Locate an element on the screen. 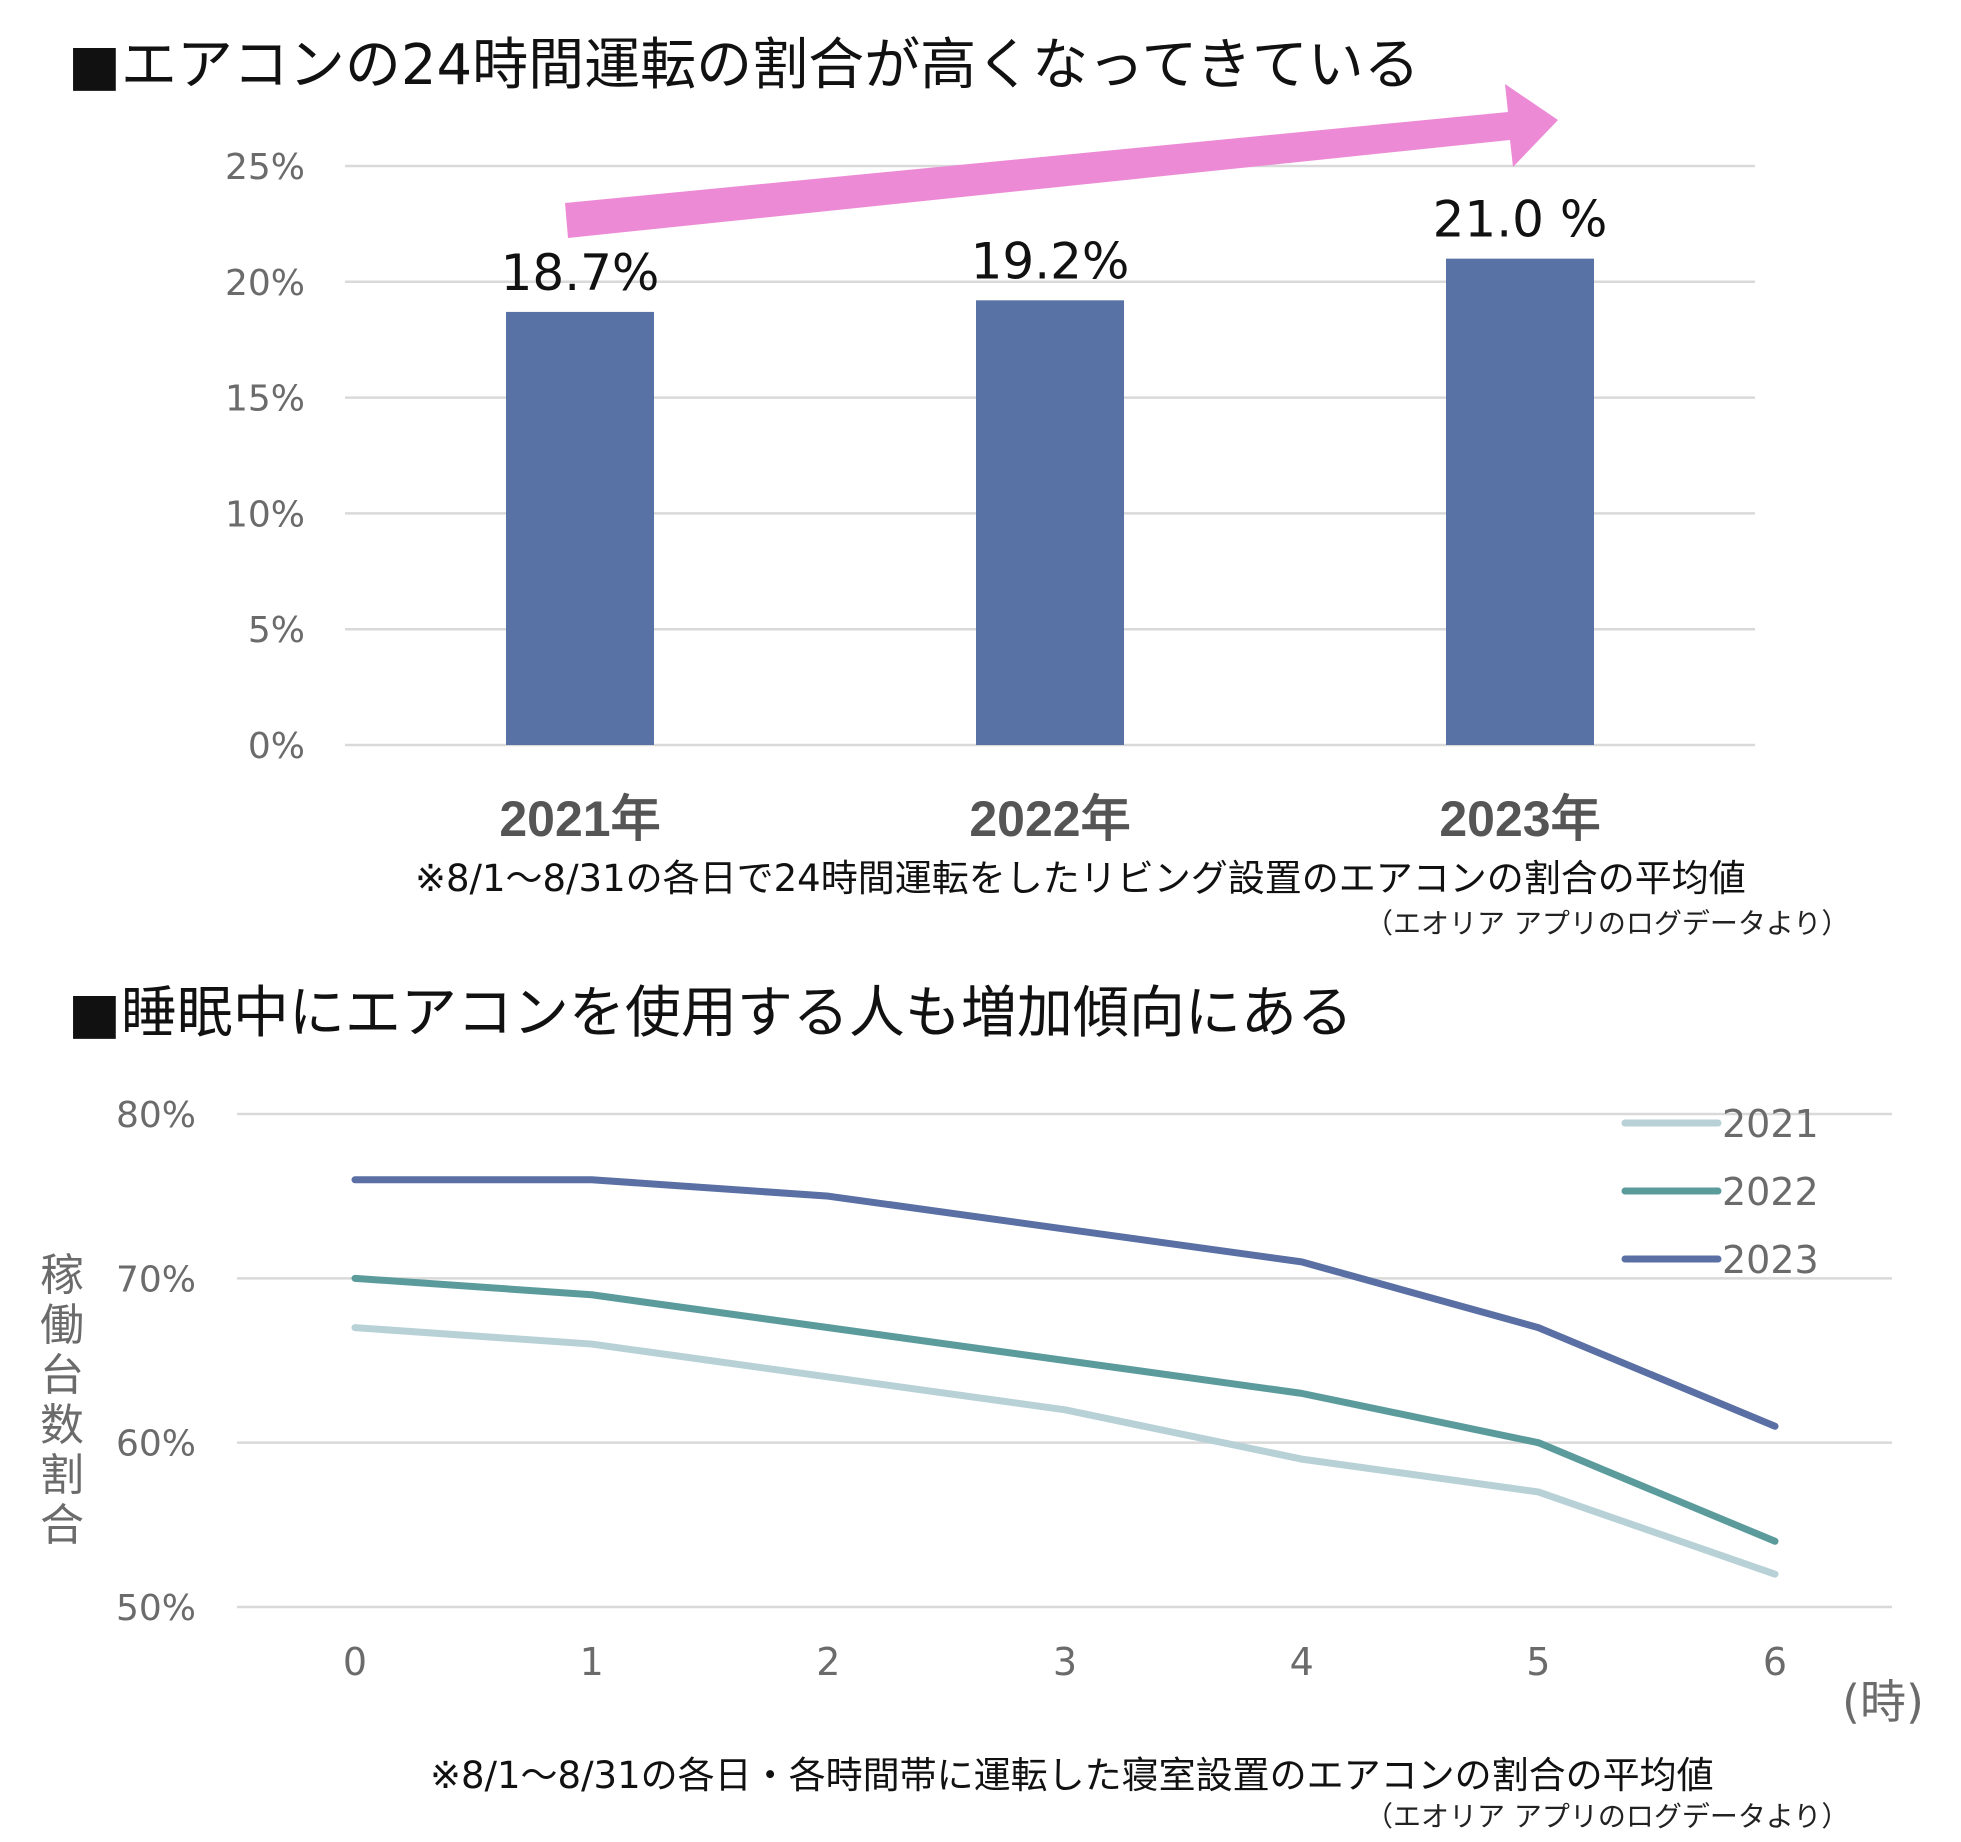 This screenshot has width=1961, height=1842. bar-chart-source: （エオリア アプリのログデータより） is located at coordinates (1607, 923).